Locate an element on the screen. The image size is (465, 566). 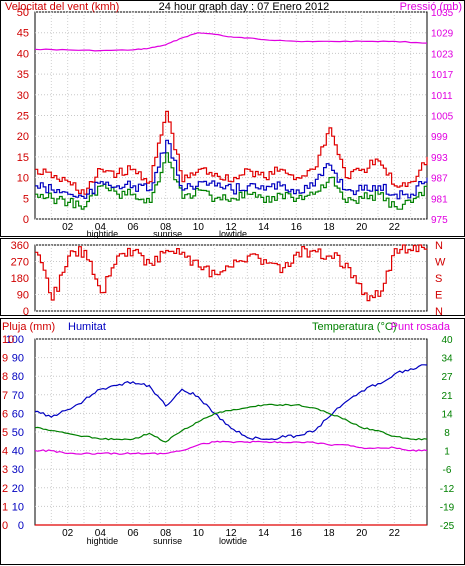
chart1-right-tick: 1017 is located at coordinates (442, 75).